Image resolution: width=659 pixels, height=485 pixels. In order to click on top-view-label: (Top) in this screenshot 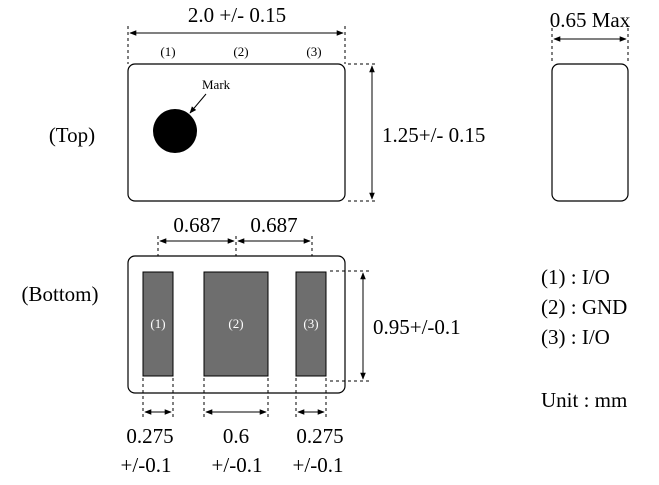, I will do `click(72, 135)`.